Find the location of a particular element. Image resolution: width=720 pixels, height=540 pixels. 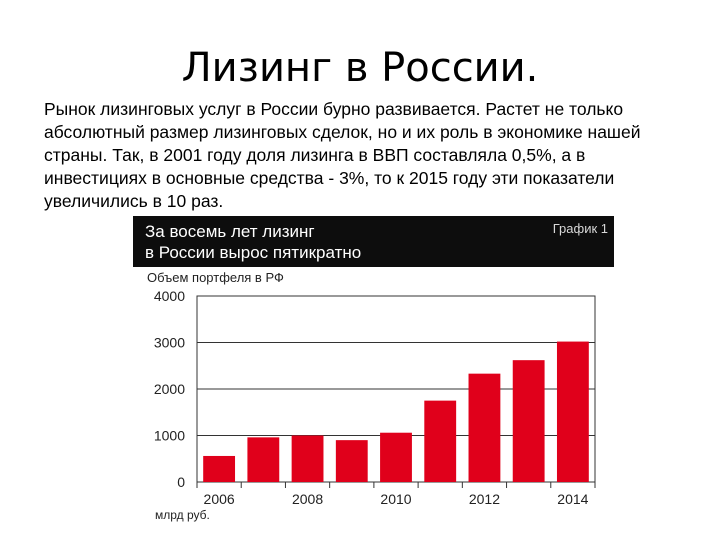

x-tick-label: 2012 is located at coordinates (484, 499).